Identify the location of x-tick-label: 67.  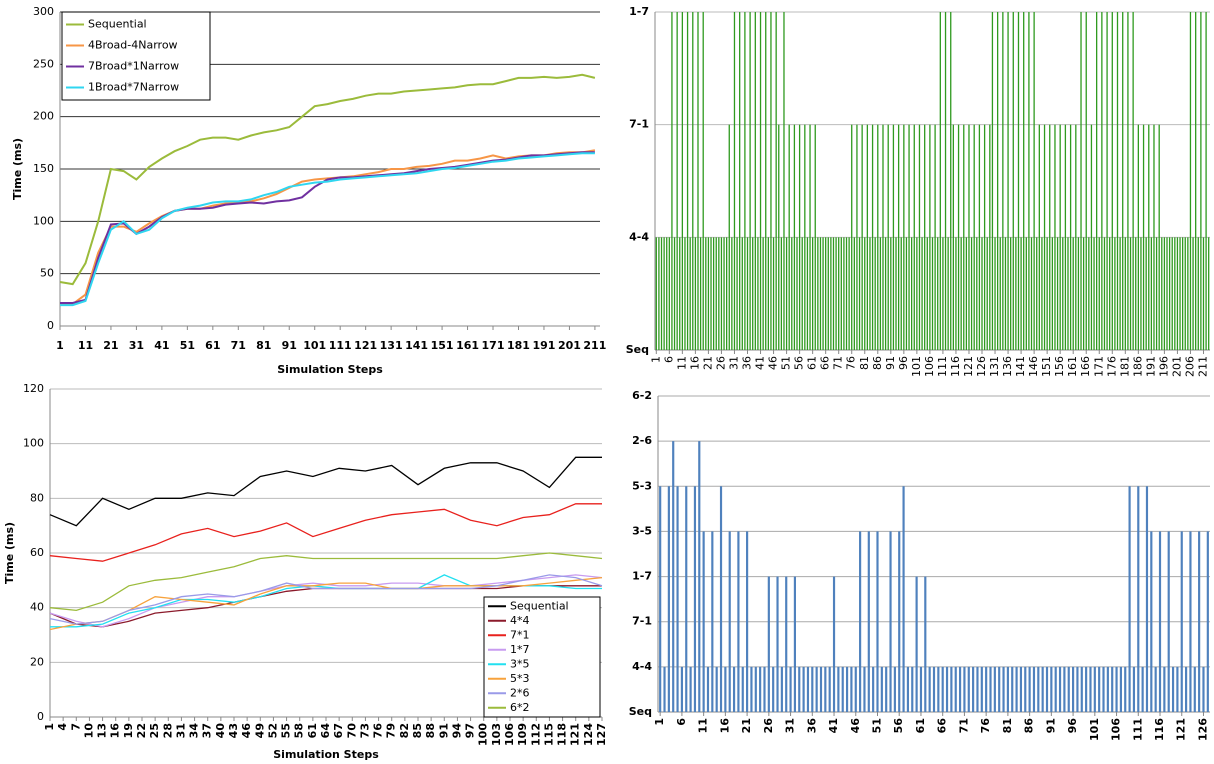
(338, 730).